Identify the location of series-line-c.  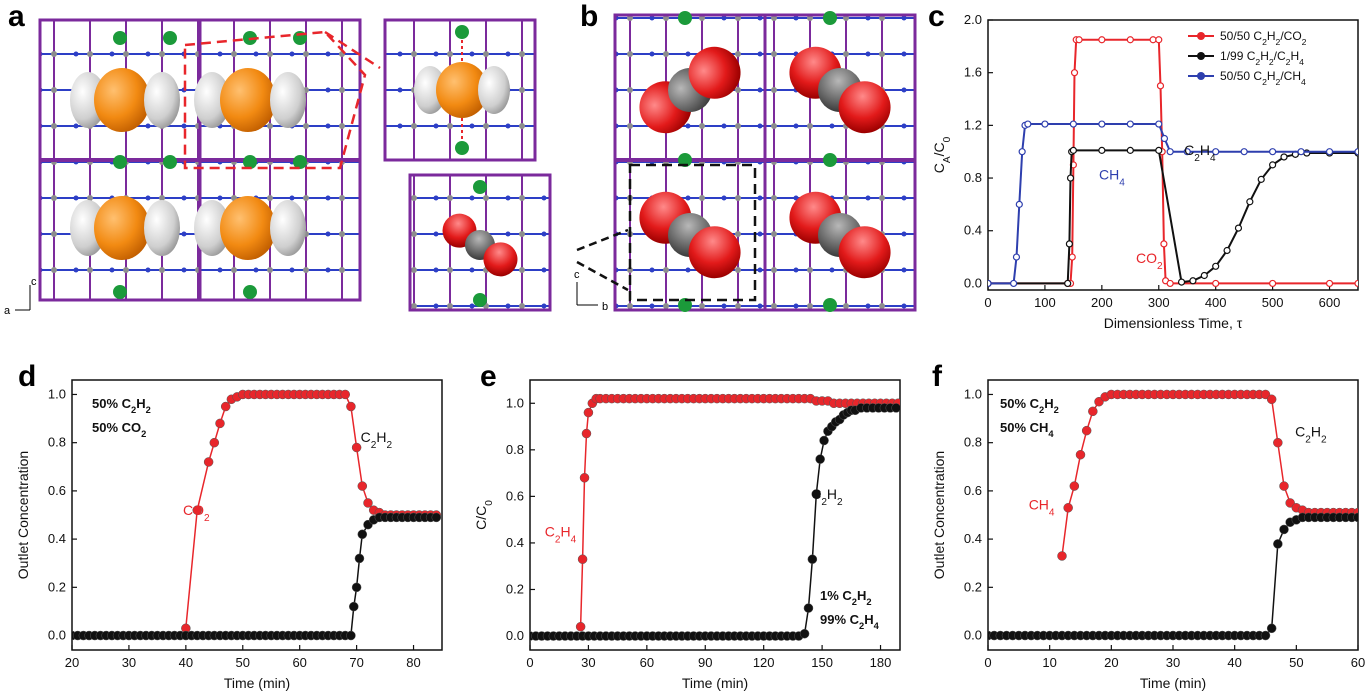
(1173, 204).